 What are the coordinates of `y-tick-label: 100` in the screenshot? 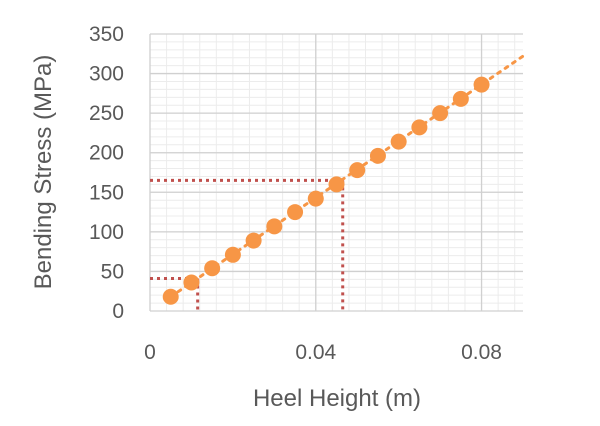 It's located at (106, 232).